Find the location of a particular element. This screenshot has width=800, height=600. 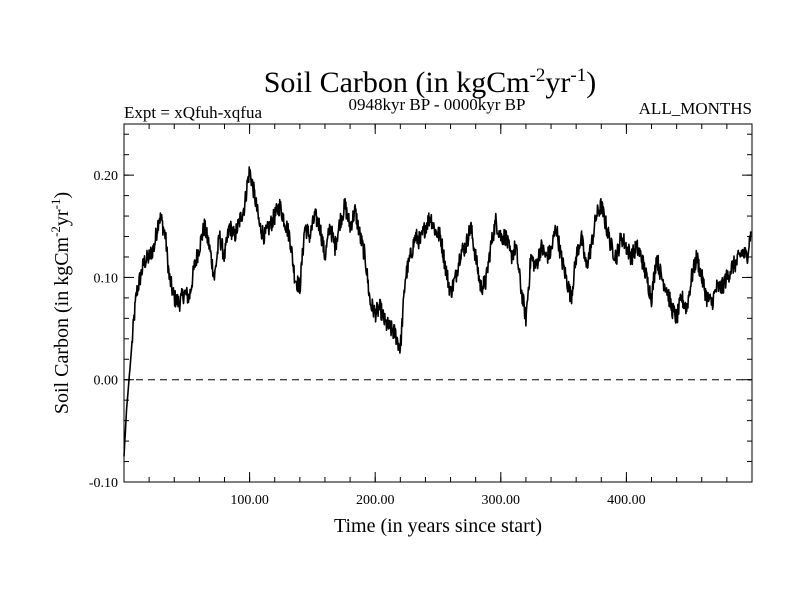

ylabel-mid: yr is located at coordinates (62, 217).